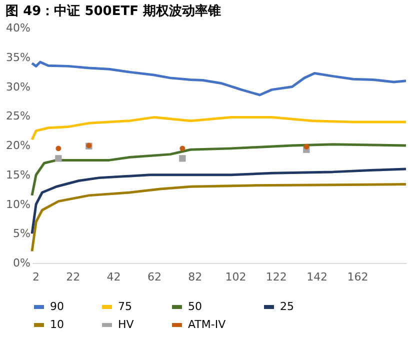  Describe the element at coordinates (36, 277) in the screenshot. I see `x-tick-label: 2` at that location.